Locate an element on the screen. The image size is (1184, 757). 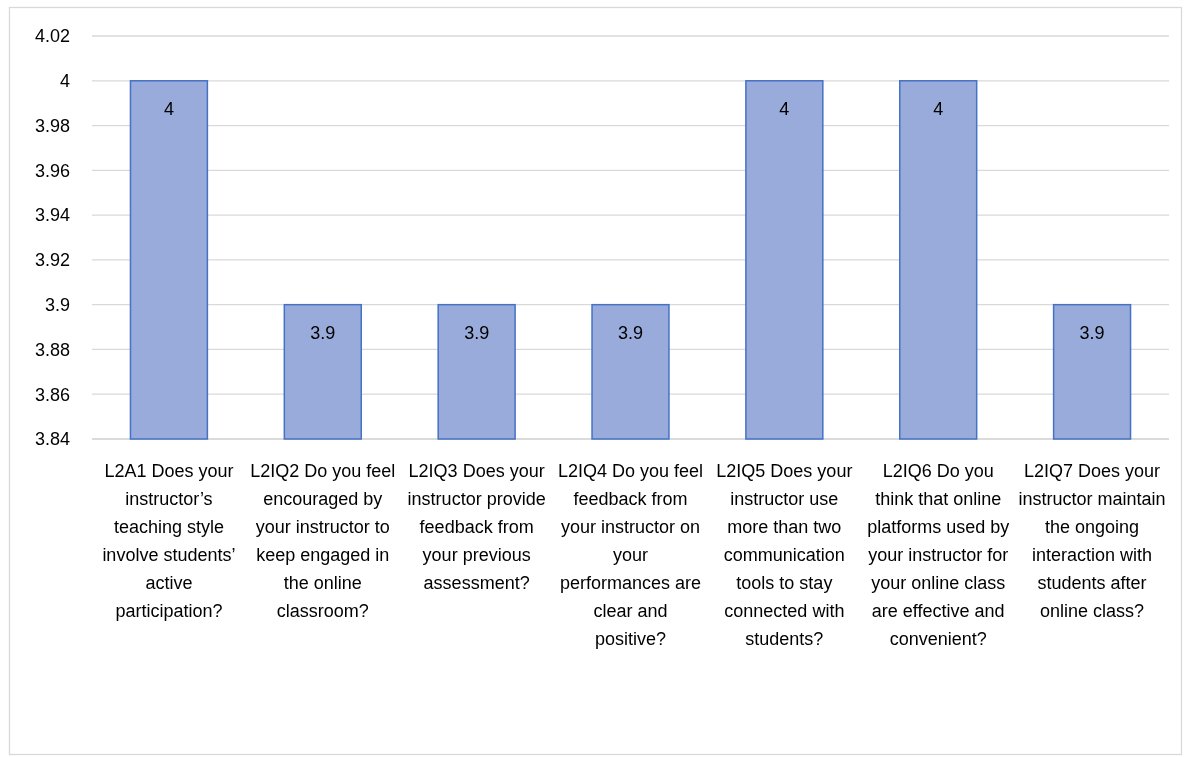
x-tick-label: L2IQ7 Does your instructor maintain the ongoing interaction with students after online class? is located at coordinates (1092, 541).